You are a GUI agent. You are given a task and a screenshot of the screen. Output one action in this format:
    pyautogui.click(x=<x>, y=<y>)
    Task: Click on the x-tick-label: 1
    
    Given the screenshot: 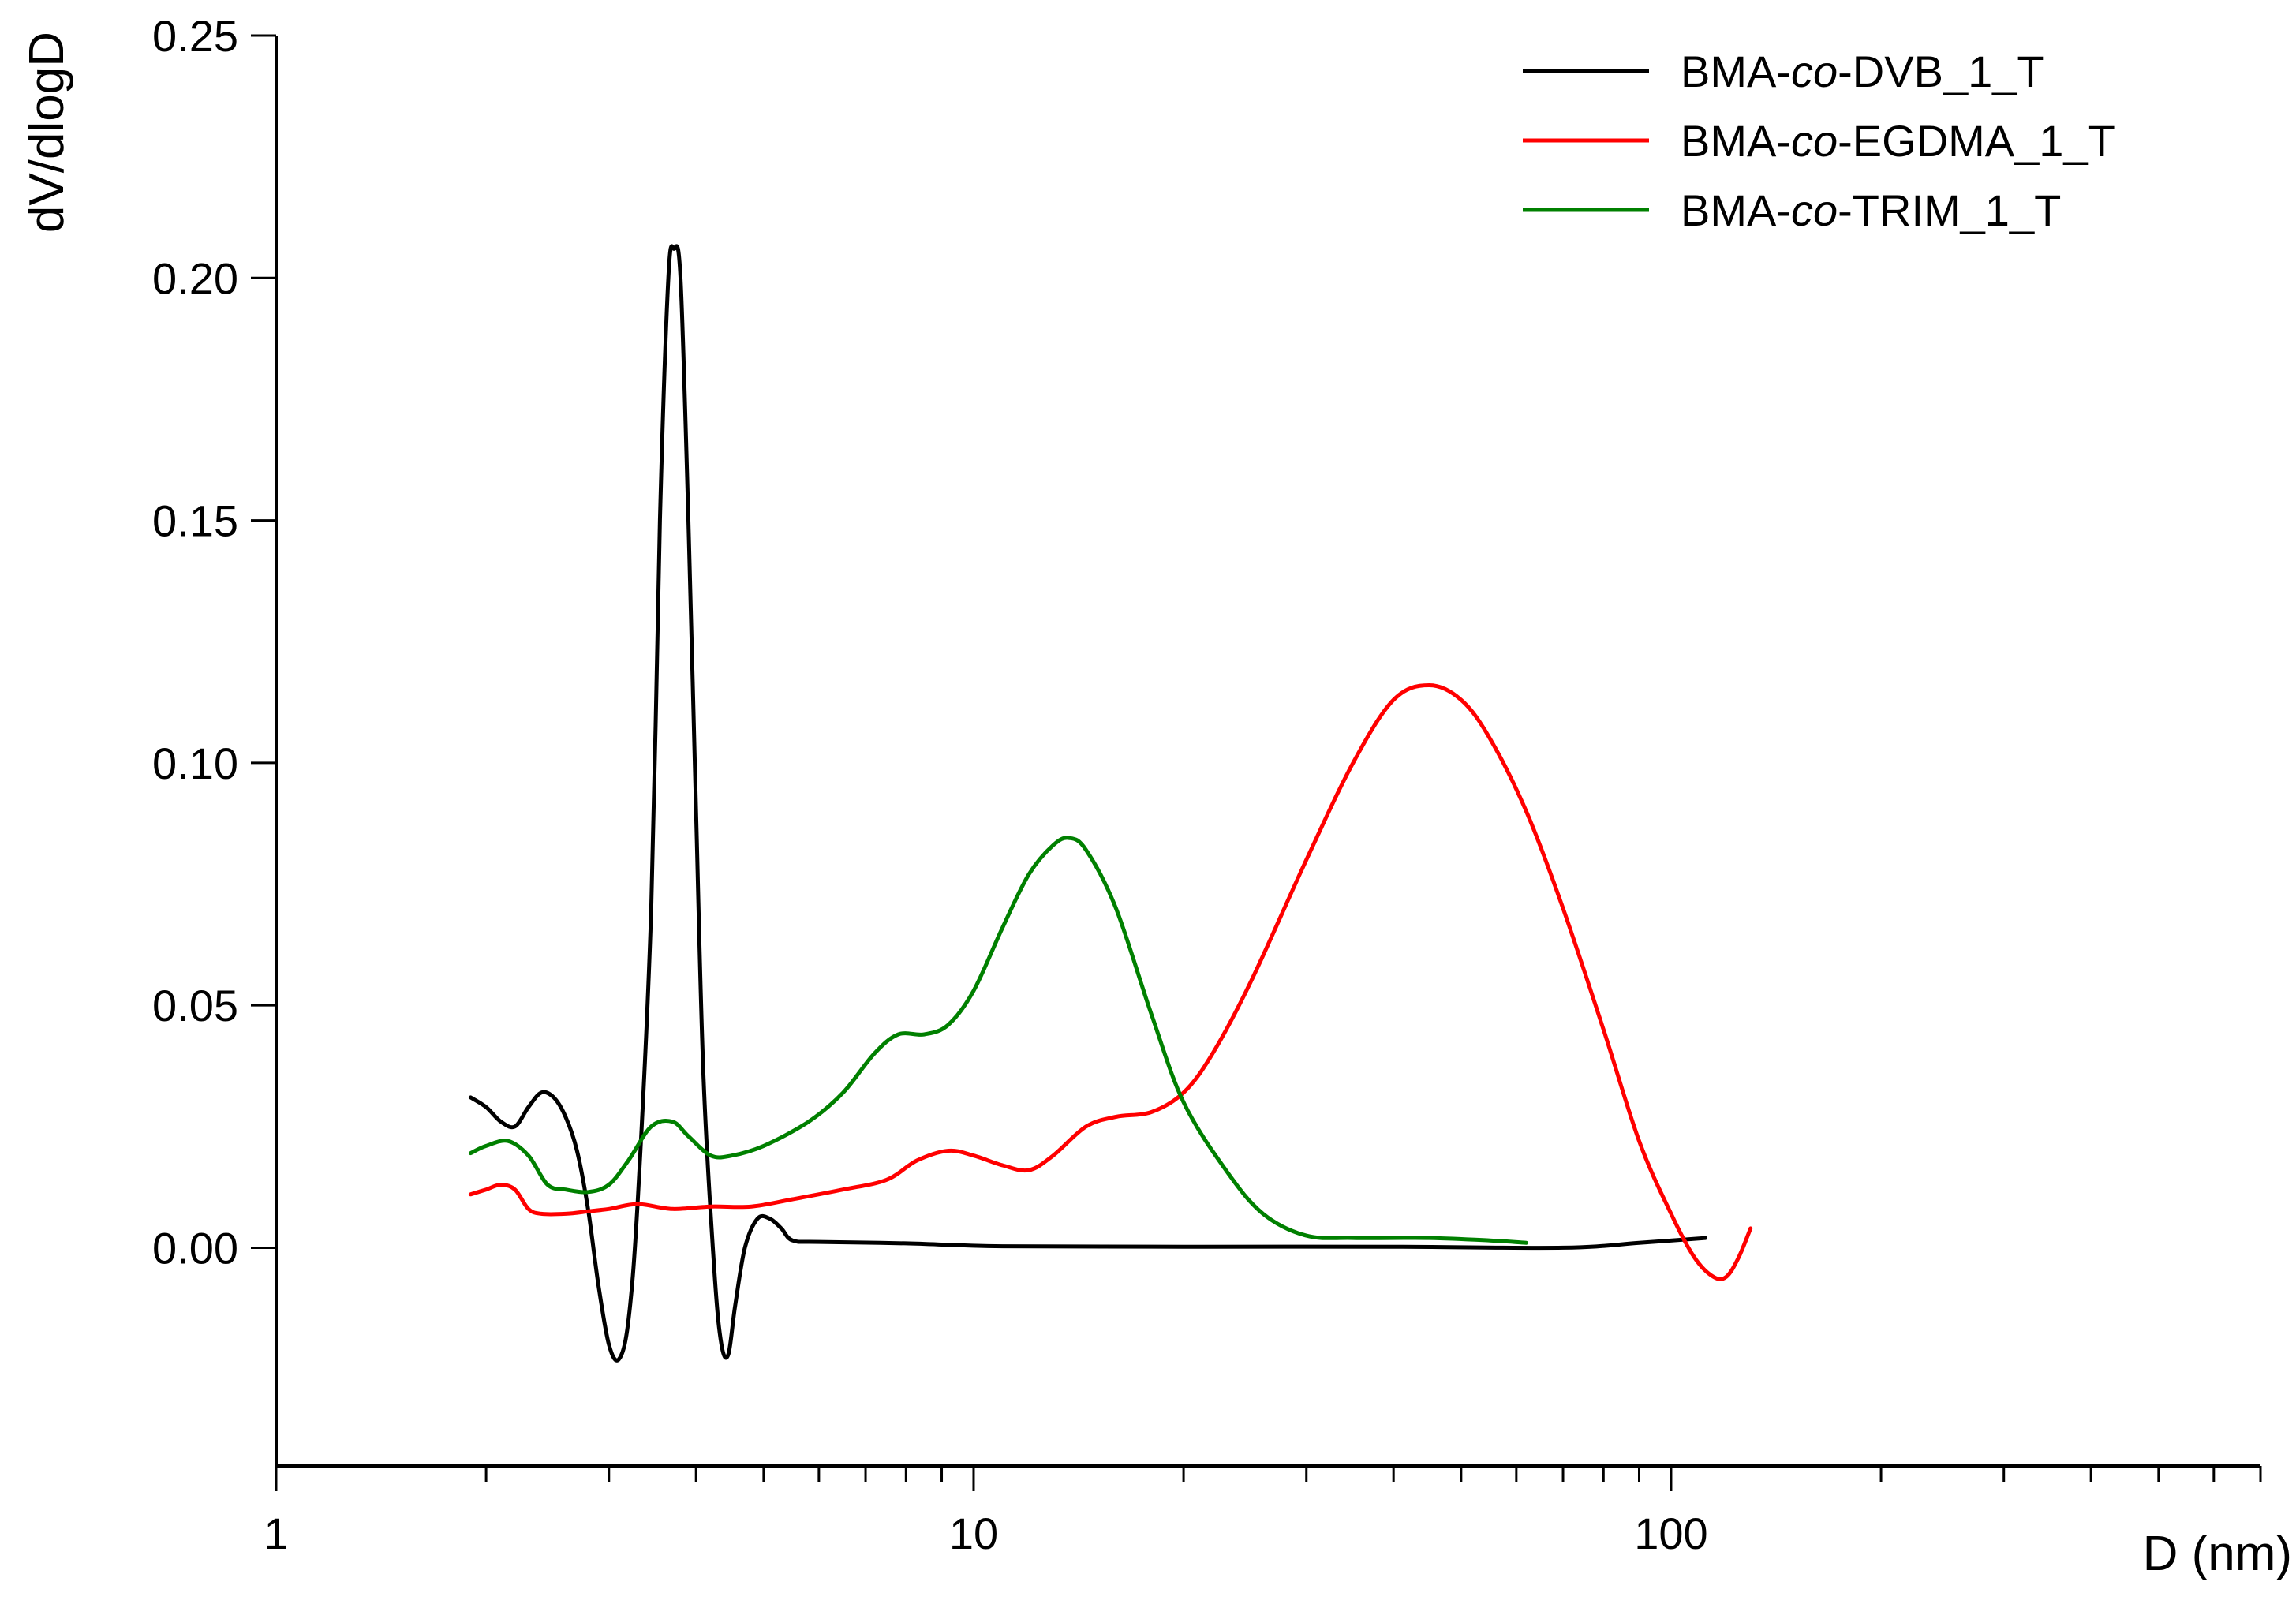 What is the action you would take?
    pyautogui.click(x=276, y=1533)
    